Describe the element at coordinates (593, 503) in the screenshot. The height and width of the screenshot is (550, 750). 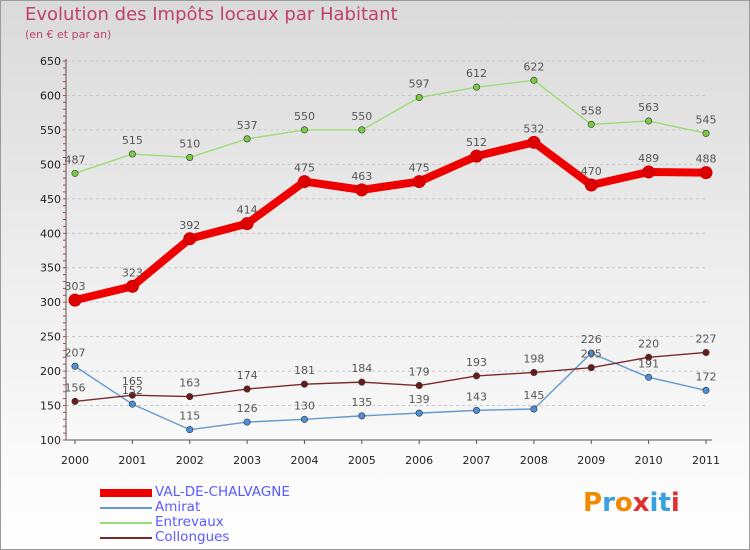
I see `logo-letter: P` at that location.